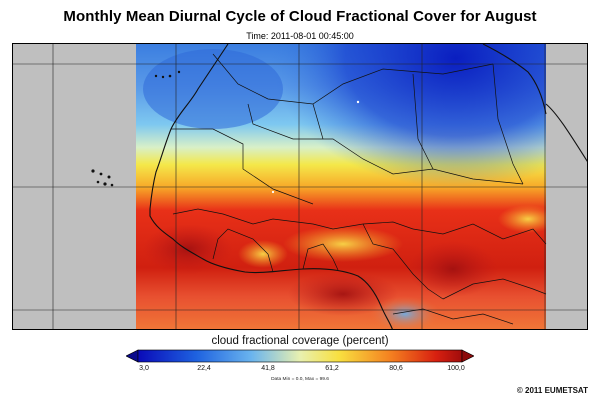 The image size is (600, 400). I want to click on cape-verde-islands, so click(102, 178).